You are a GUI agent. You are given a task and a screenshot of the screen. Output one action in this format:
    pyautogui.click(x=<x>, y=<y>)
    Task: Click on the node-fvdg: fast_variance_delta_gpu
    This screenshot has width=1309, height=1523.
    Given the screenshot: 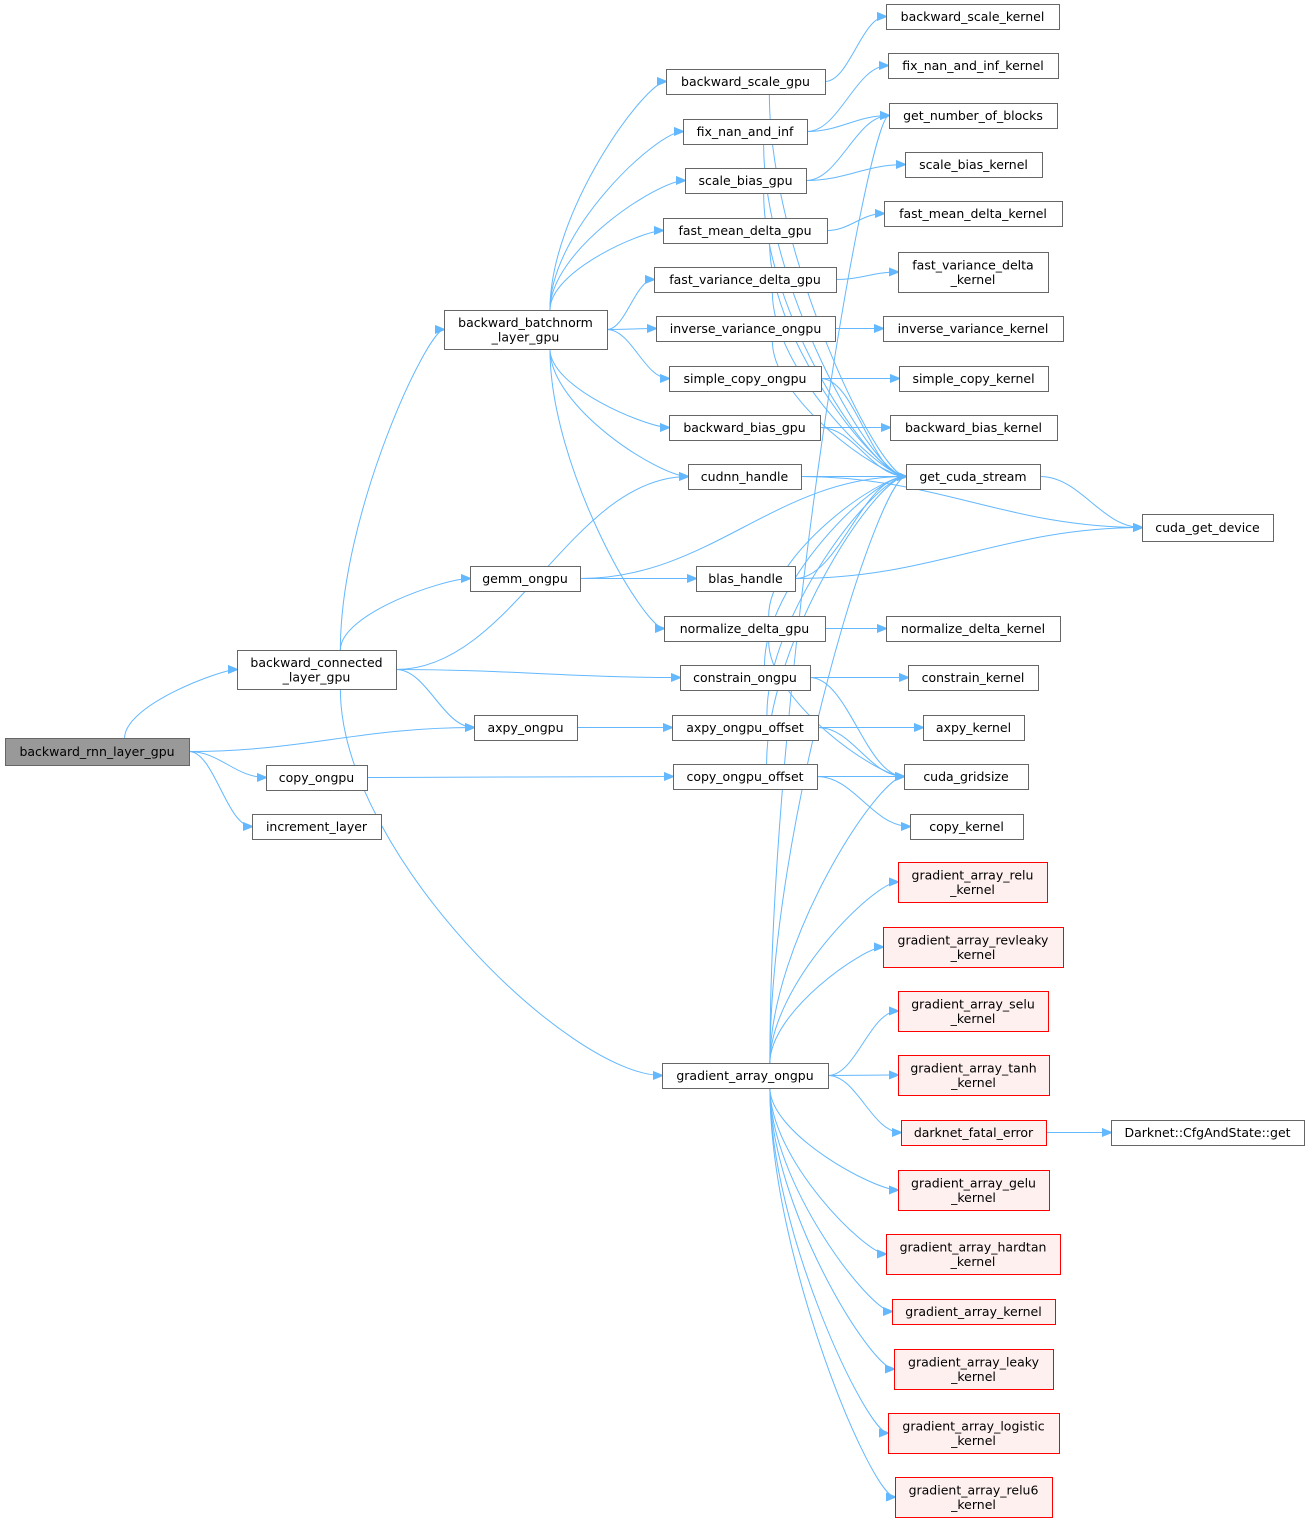 What is the action you would take?
    pyautogui.click(x=745, y=280)
    